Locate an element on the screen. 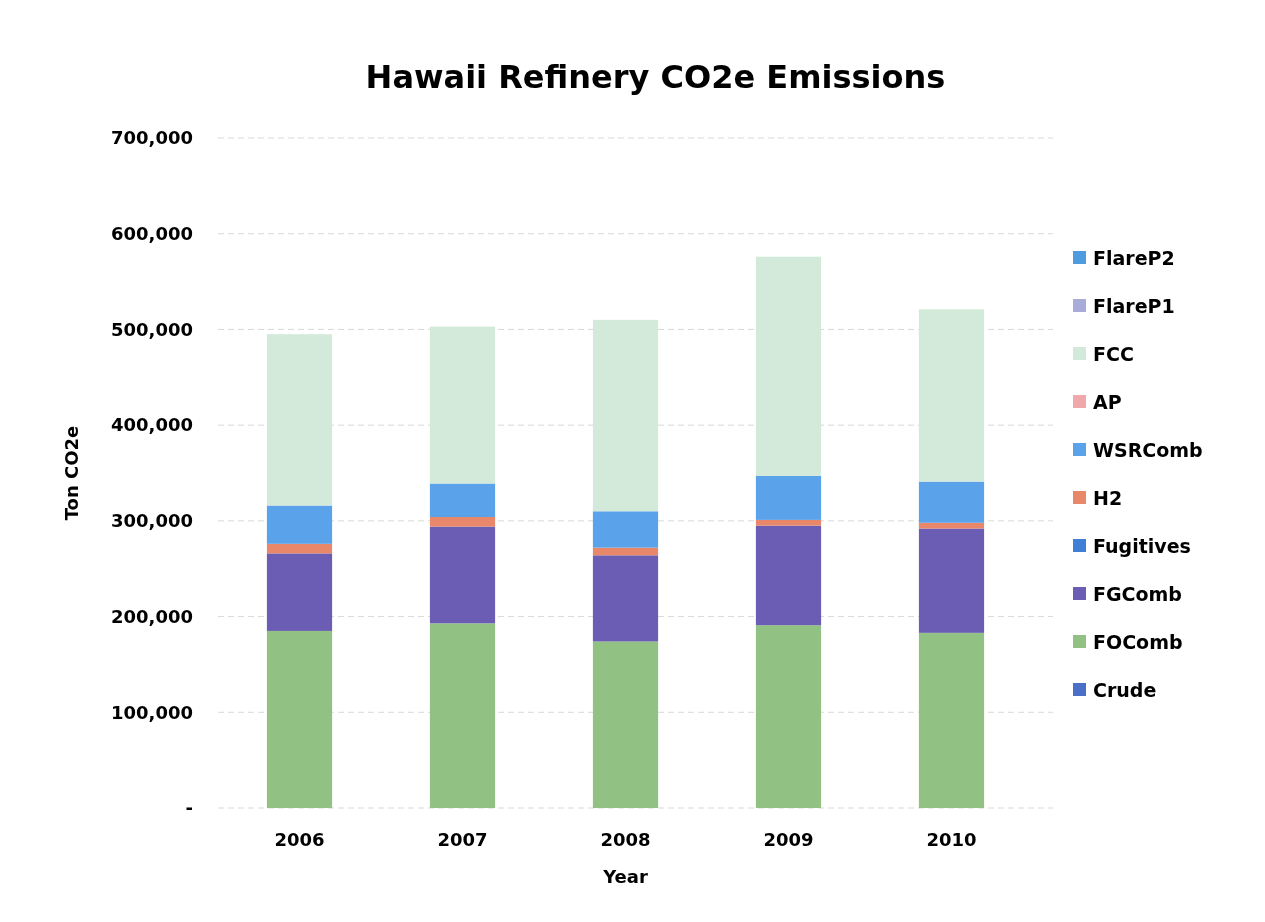 This screenshot has height=922, width=1265. y-tick-label: 700,000 is located at coordinates (152, 138).